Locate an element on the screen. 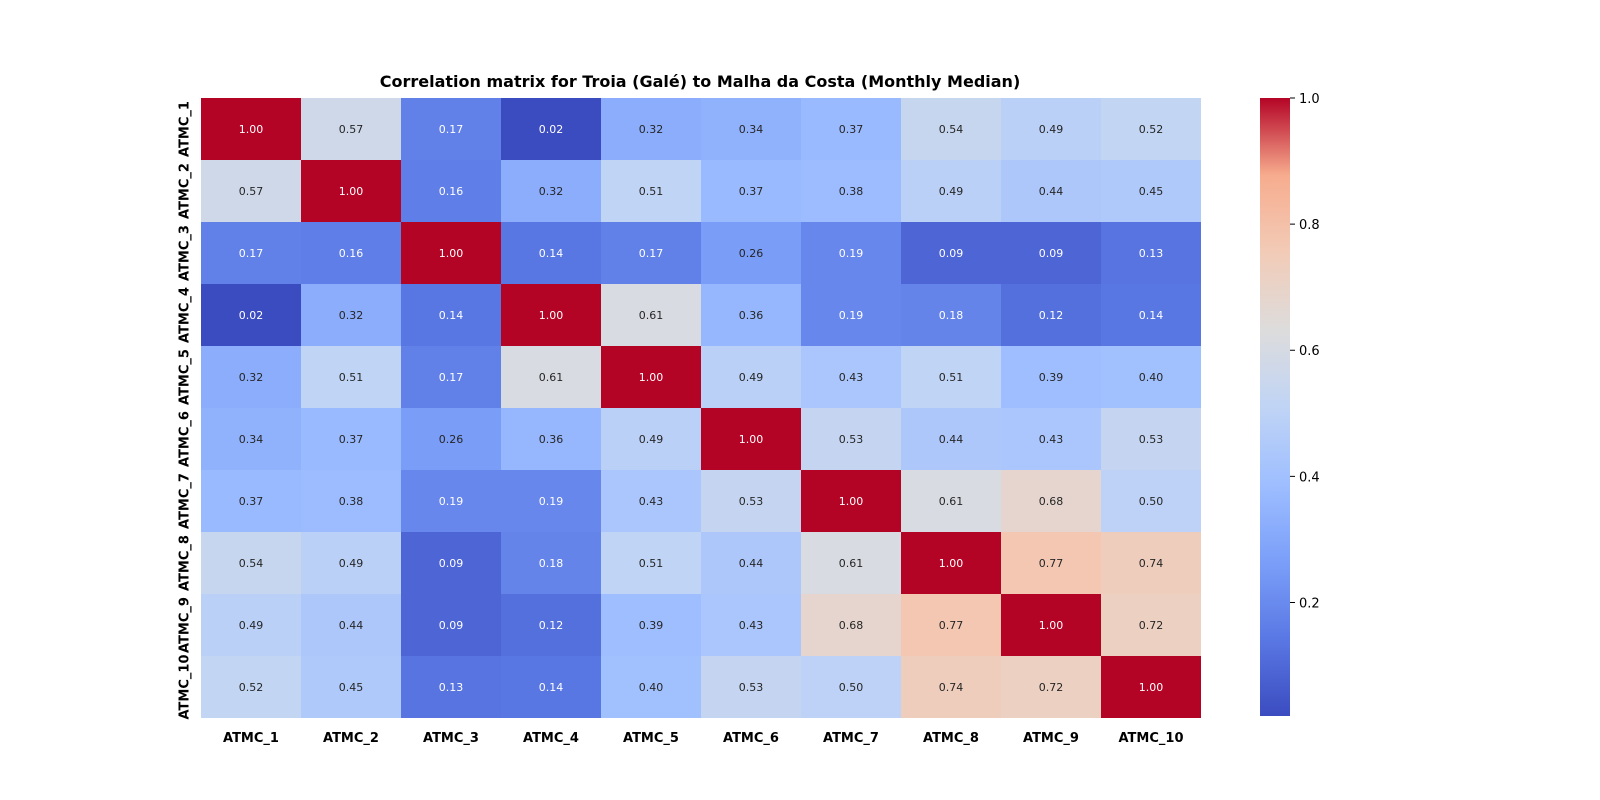 The width and height of the screenshot is (1600, 800). heatmap-cell-value: 0.52 is located at coordinates (251, 687).